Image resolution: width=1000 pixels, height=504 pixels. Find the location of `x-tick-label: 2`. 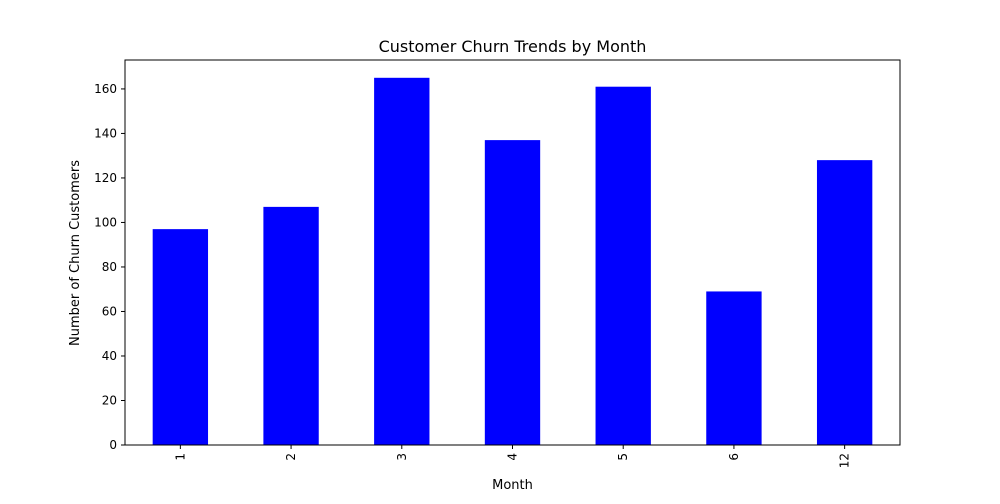

x-tick-label: 2 is located at coordinates (291, 457).